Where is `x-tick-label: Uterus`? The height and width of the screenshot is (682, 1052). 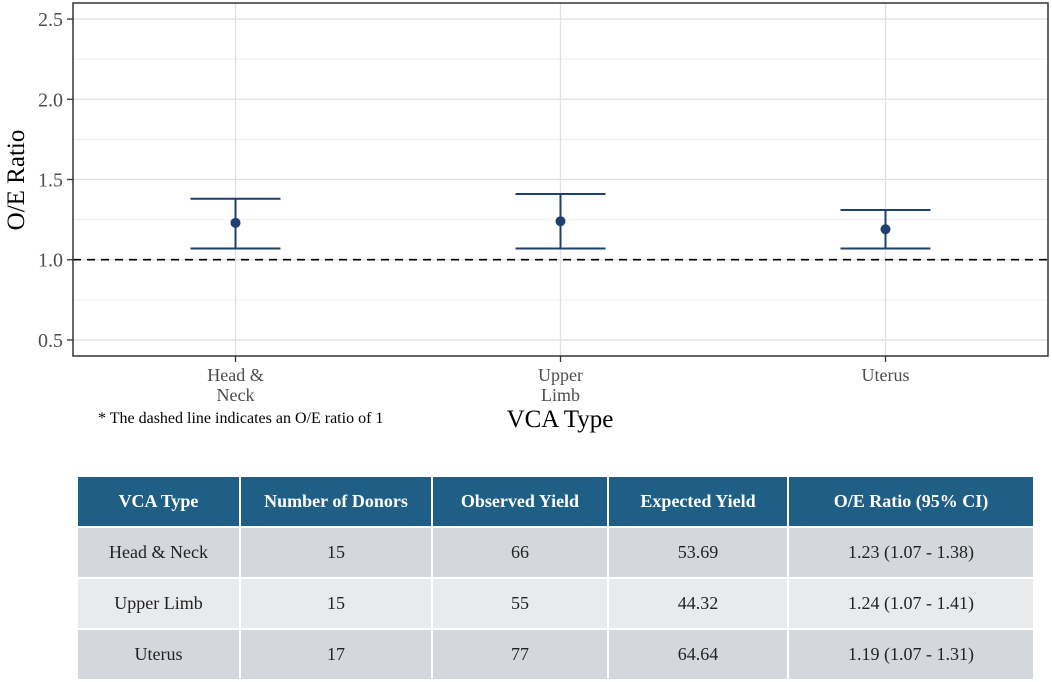
x-tick-label: Uterus is located at coordinates (886, 375).